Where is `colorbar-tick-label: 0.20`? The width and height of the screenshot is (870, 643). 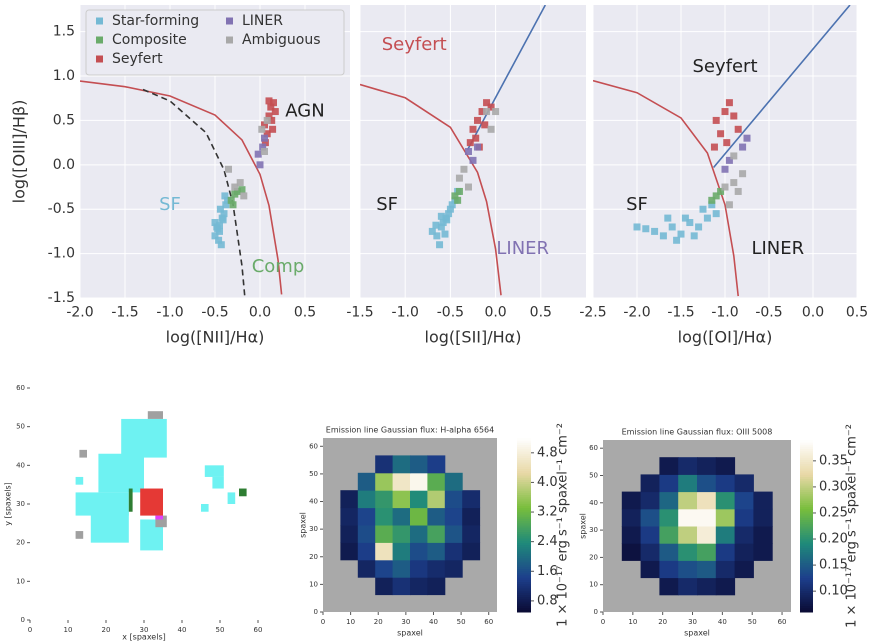 colorbar-tick-label: 0.20 is located at coordinates (833, 539).